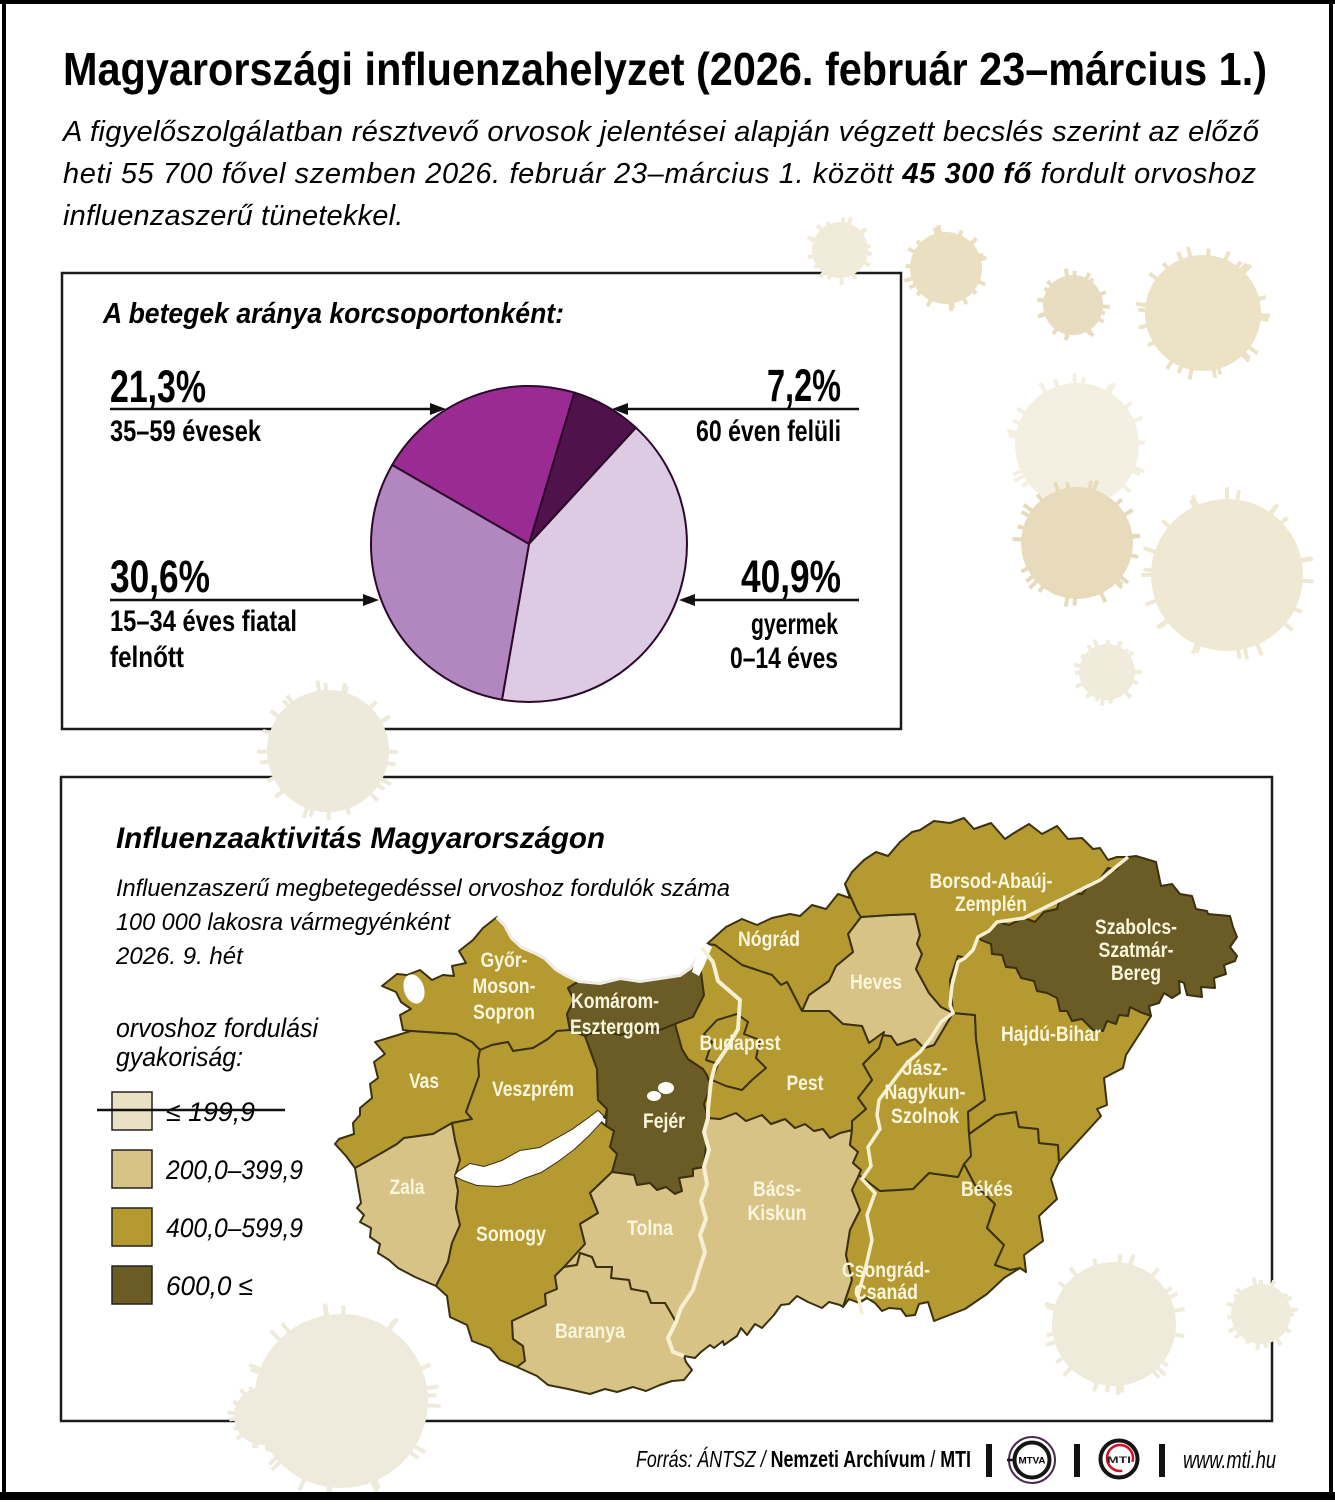  I want to click on svg-text: Sopron, so click(504, 1012).